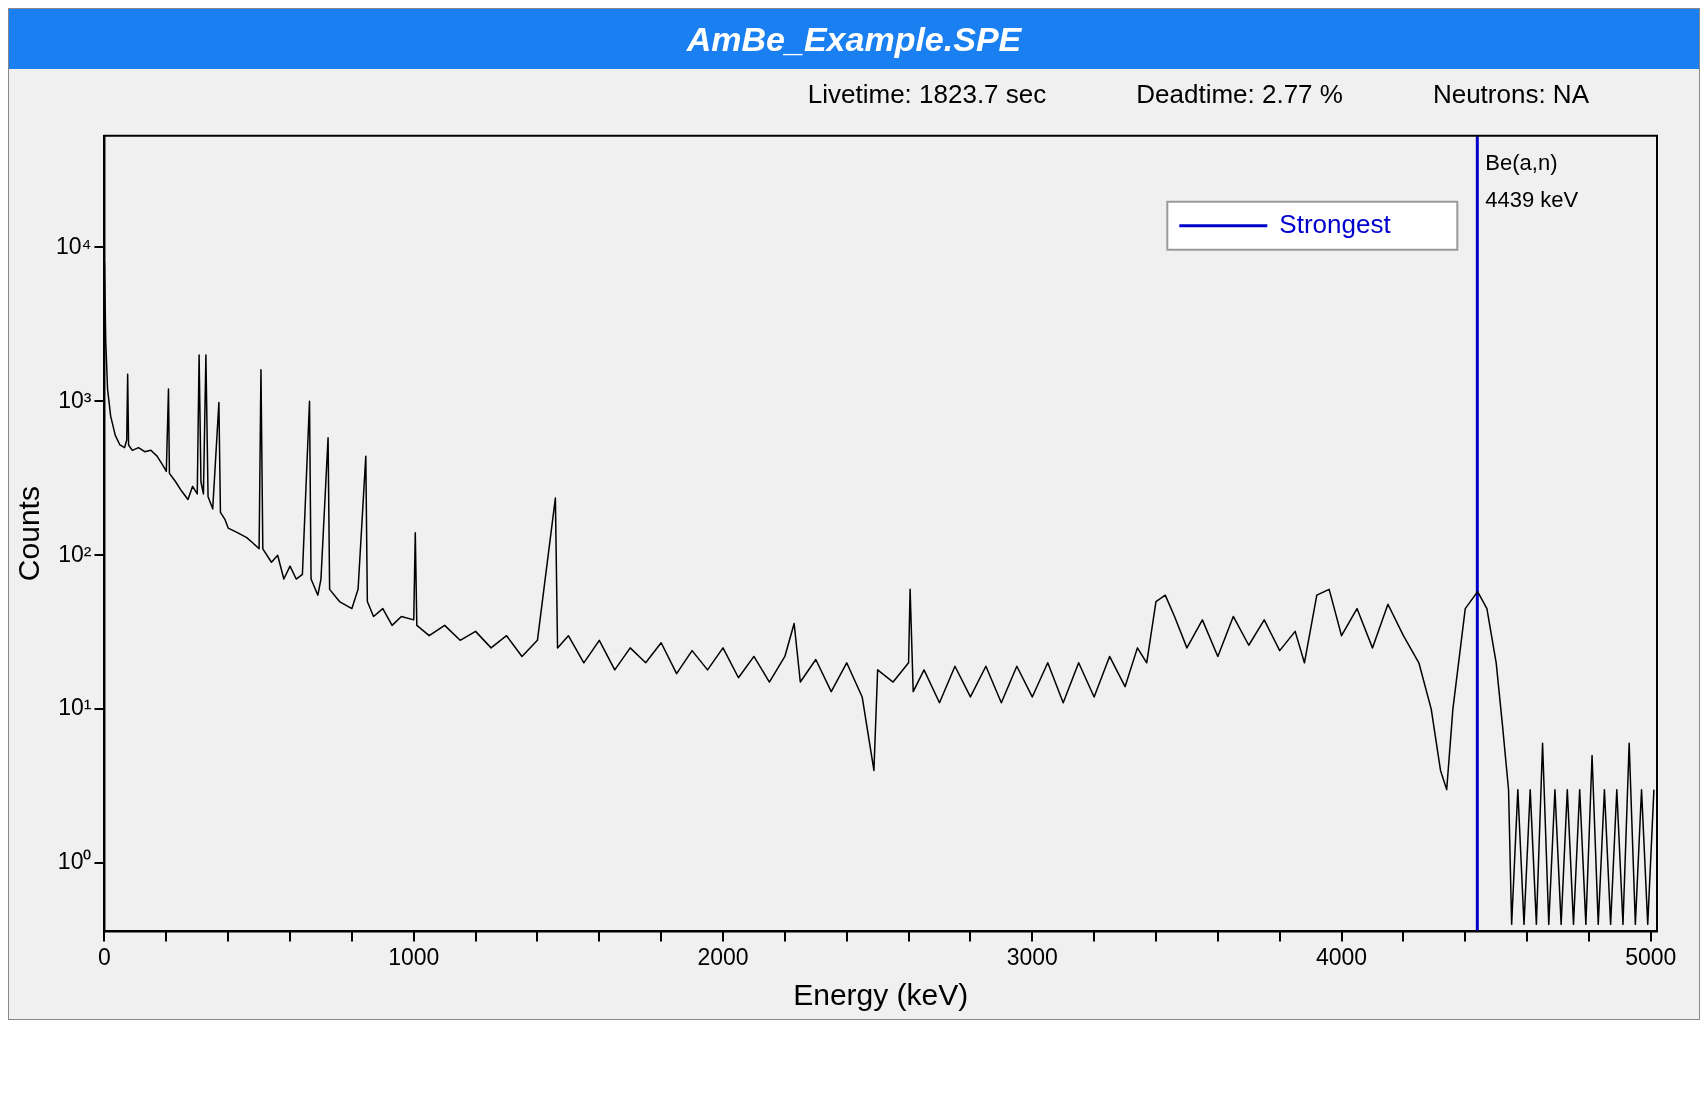 This screenshot has height=1100, width=1706. What do you see at coordinates (1510, 94) in the screenshot?
I see `text: Neutrons: NA` at bounding box center [1510, 94].